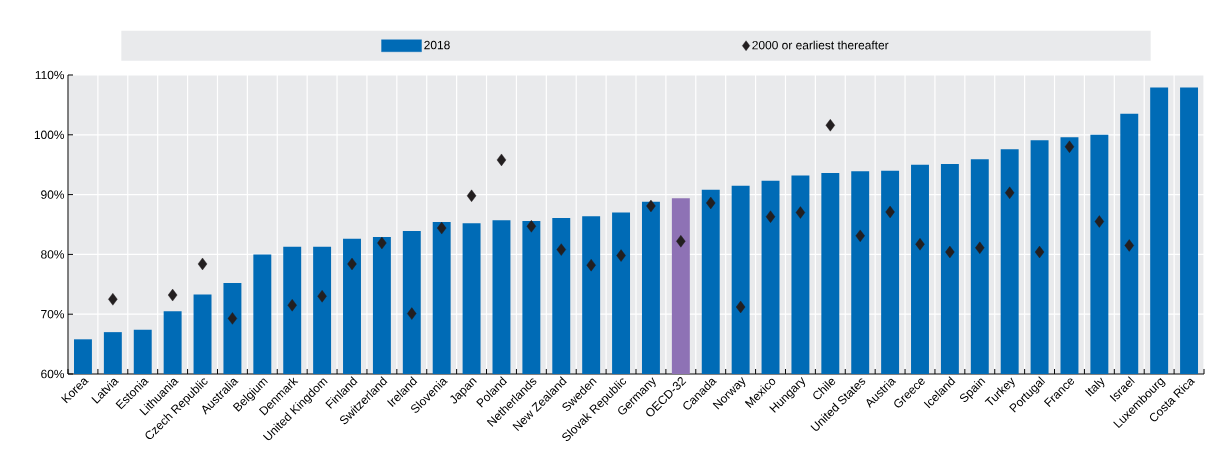 Image resolution: width=1211 pixels, height=474 pixels. What do you see at coordinates (53, 194) in the screenshot?
I see `y-tick-label: 90%` at bounding box center [53, 194].